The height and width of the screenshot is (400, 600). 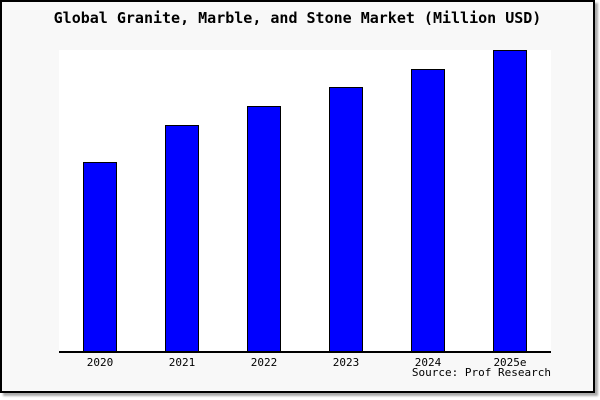 I want to click on x-axis-labels: 2020 2021 2022 2023 2024 2025e, so click(x=305, y=362).